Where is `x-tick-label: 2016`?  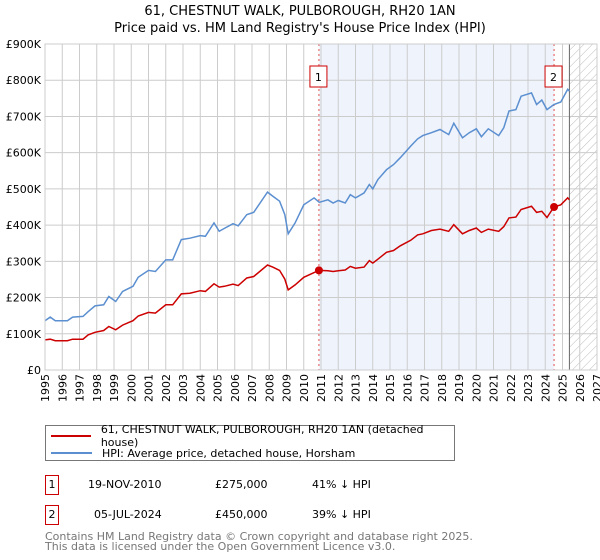 x-tick-label: 2016 is located at coordinates (407, 388).